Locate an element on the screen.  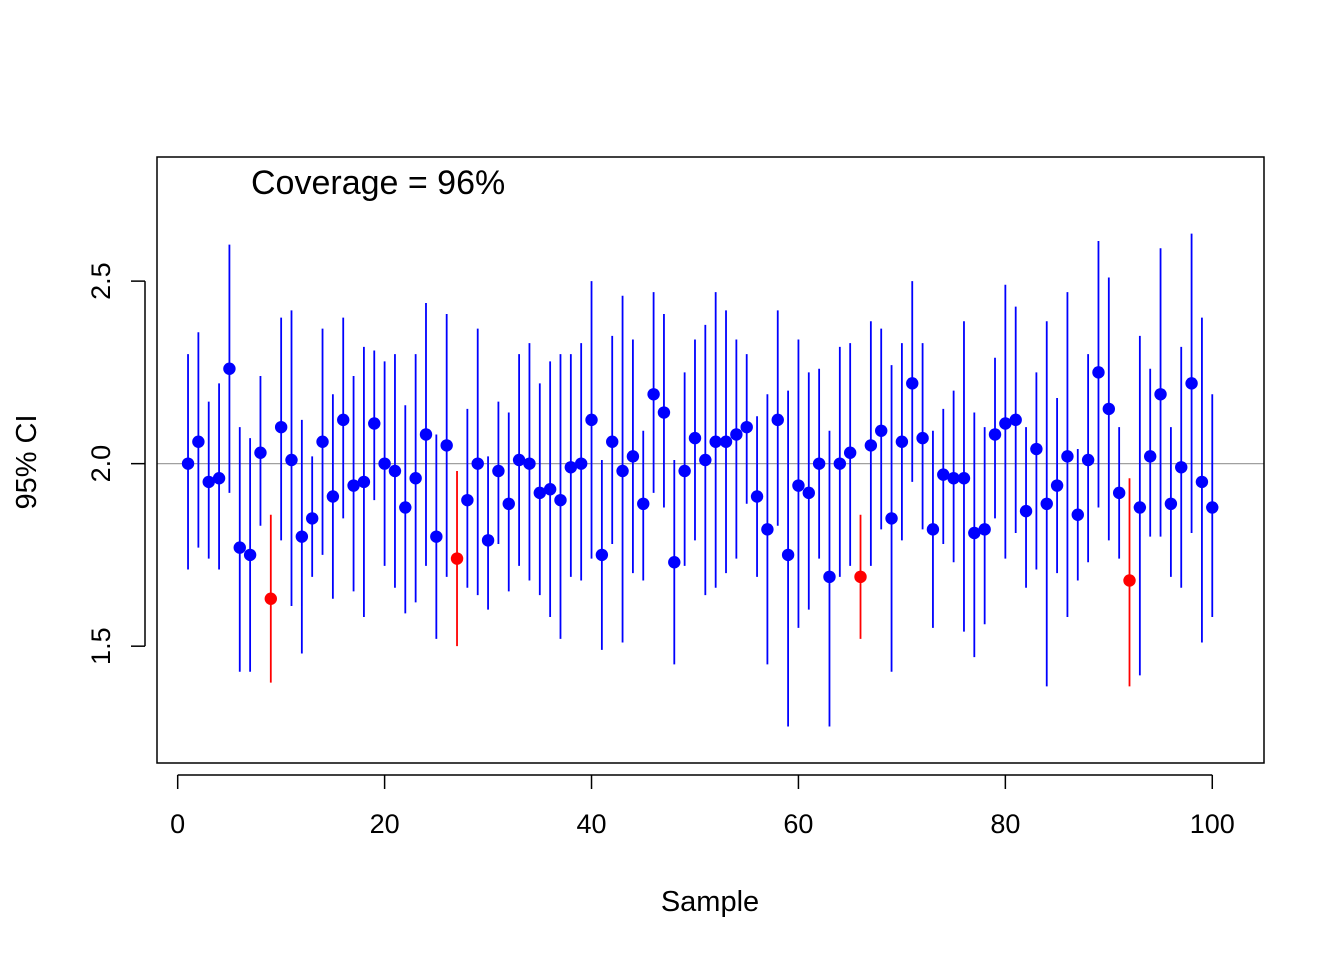
x-tick-label: 100 is located at coordinates (1212, 824).